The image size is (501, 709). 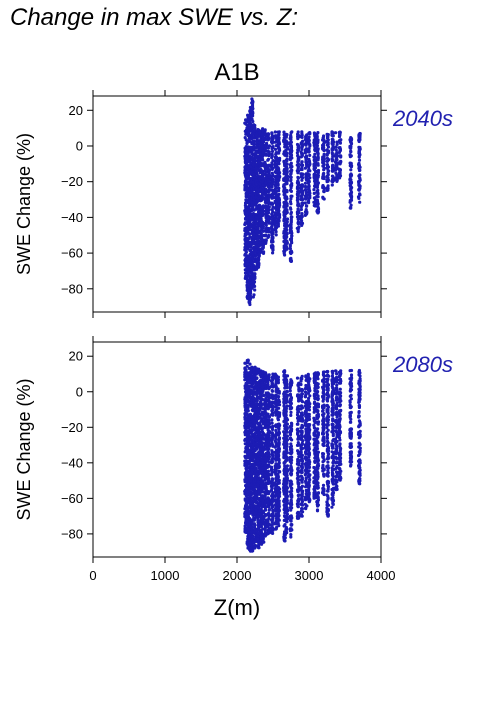 What do you see at coordinates (72, 181) in the screenshot?
I see `y-tick-label: −20` at bounding box center [72, 181].